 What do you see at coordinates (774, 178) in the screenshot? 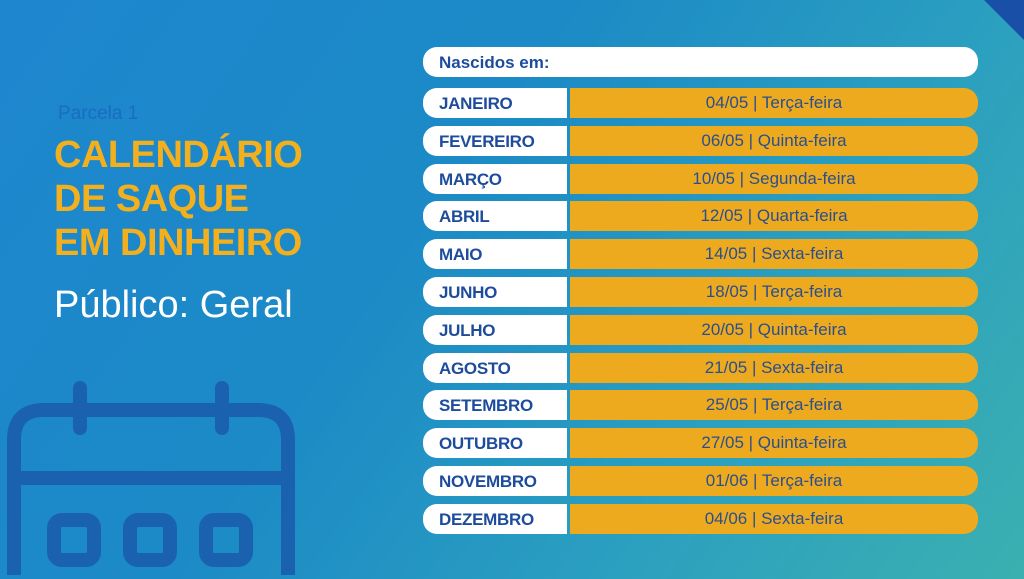
I see `date-cell: 10/05 | Segunda-feira` at bounding box center [774, 178].